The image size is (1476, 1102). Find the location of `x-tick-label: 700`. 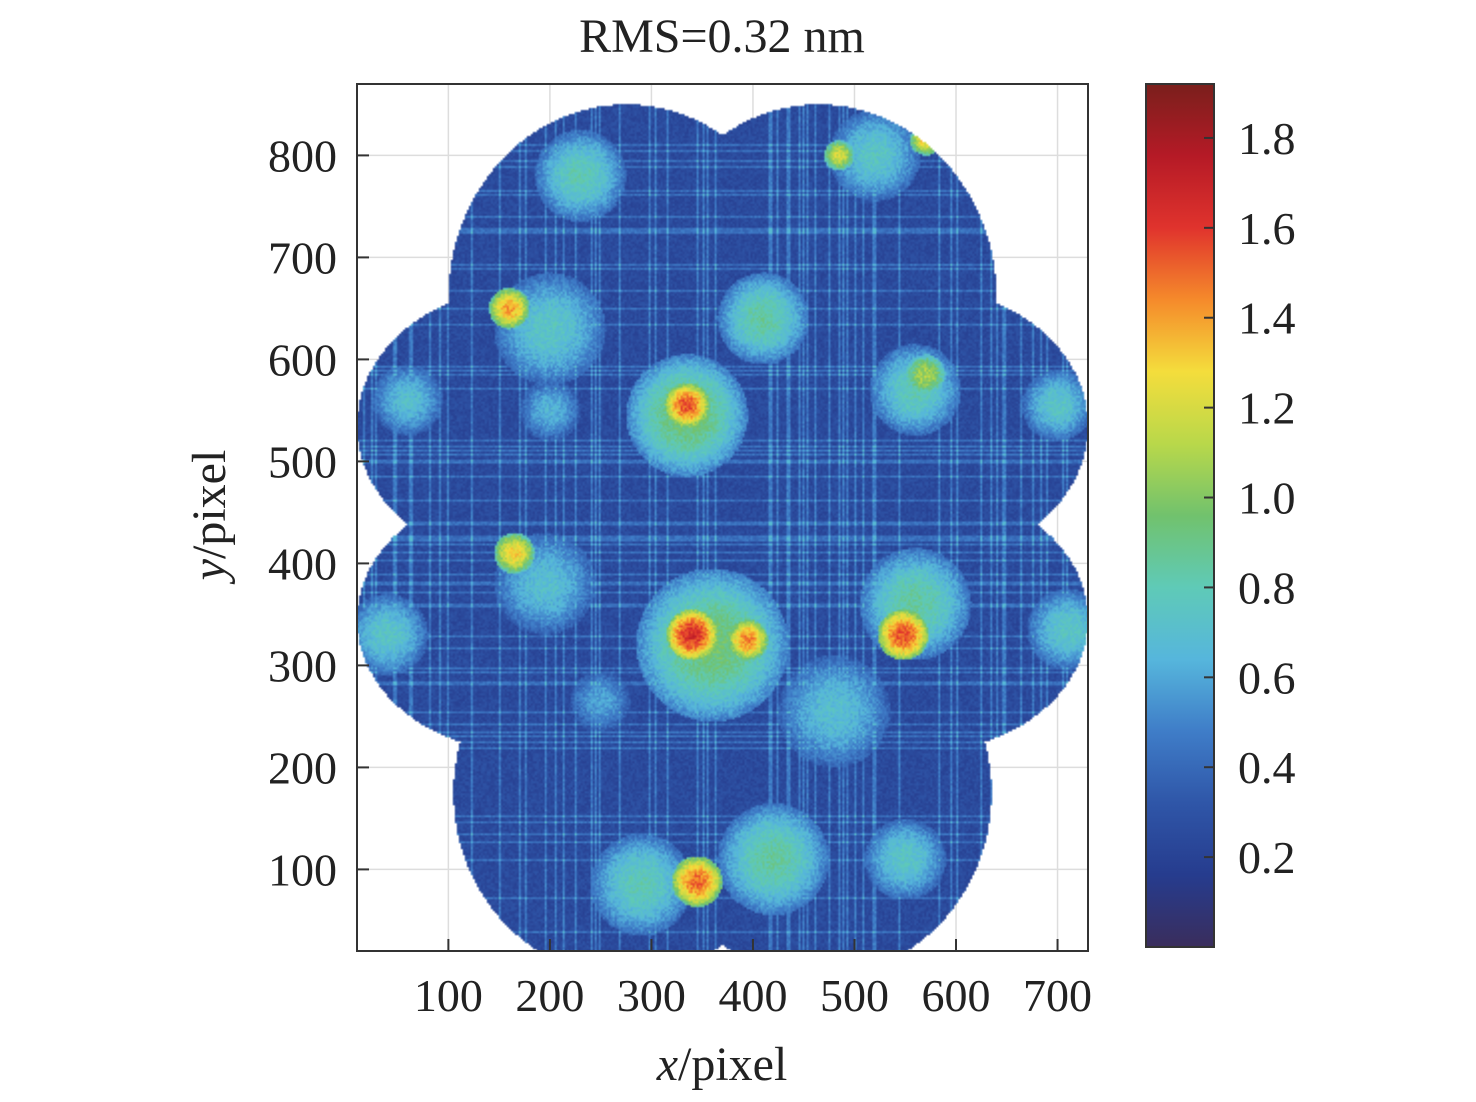

x-tick-label: 700 is located at coordinates (1057, 995).